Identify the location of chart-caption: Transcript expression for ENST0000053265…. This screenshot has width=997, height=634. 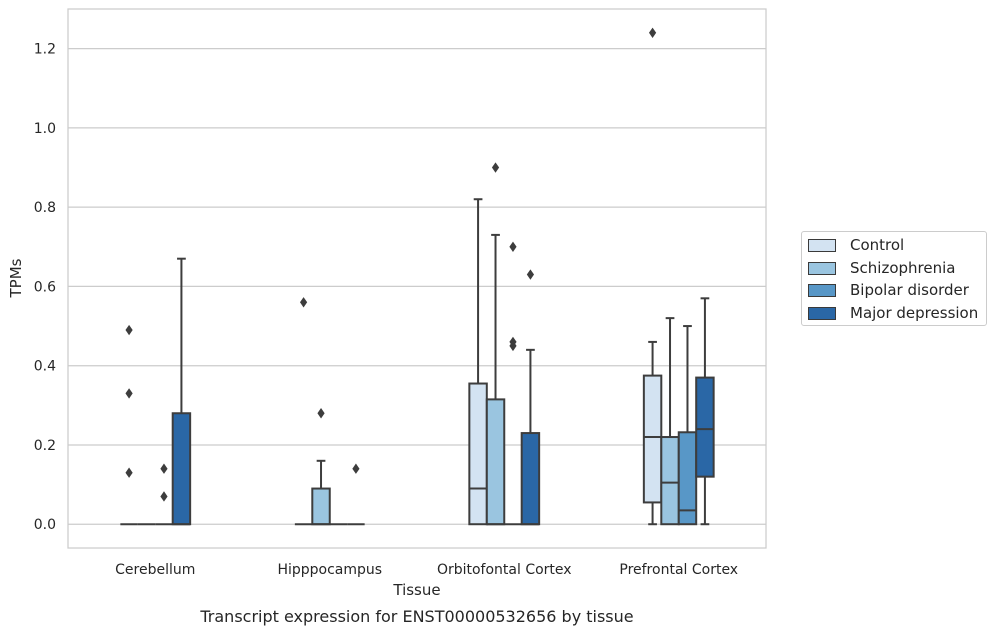
(416, 616).